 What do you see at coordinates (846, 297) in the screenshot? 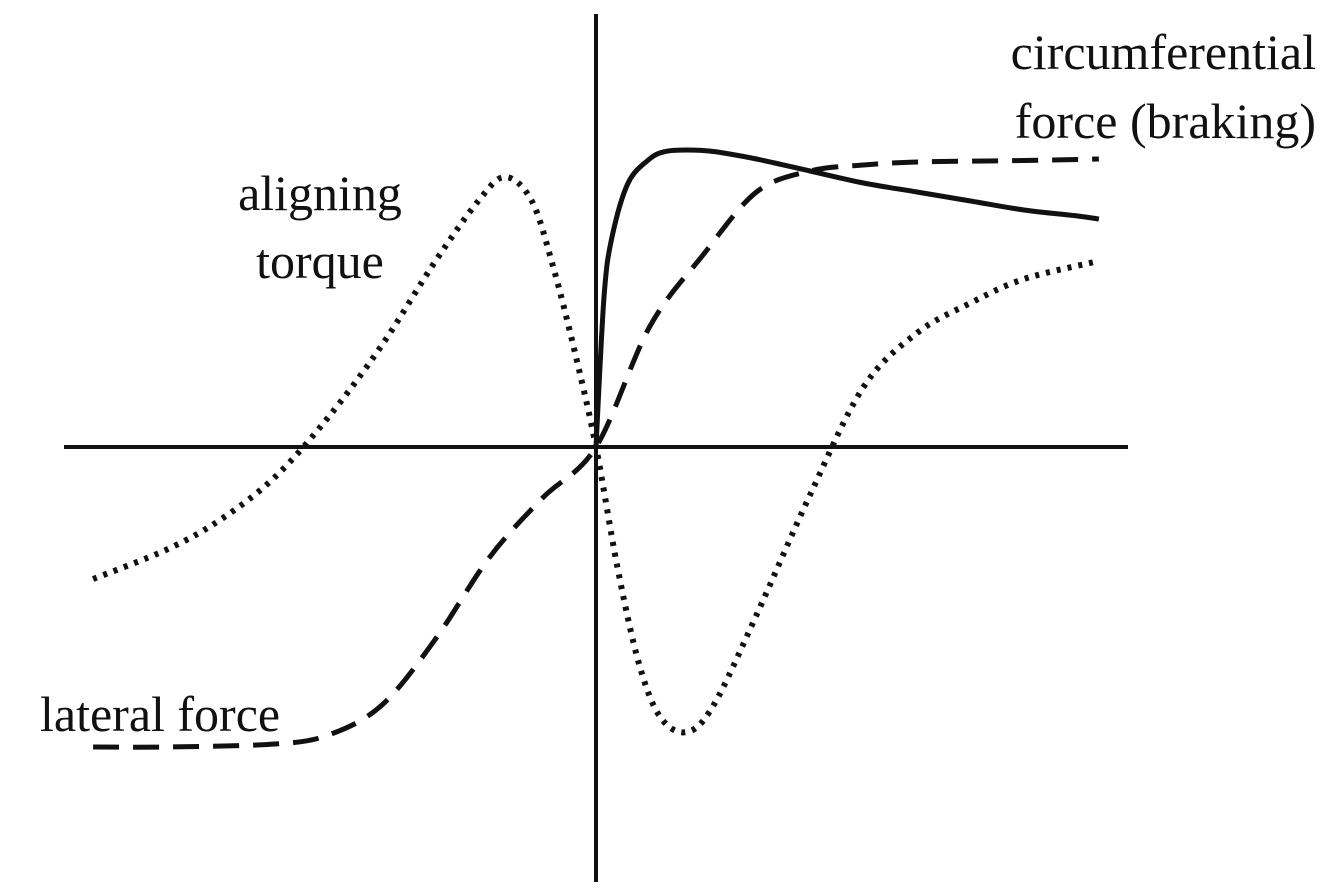
I see `series-circumferential-force` at bounding box center [846, 297].